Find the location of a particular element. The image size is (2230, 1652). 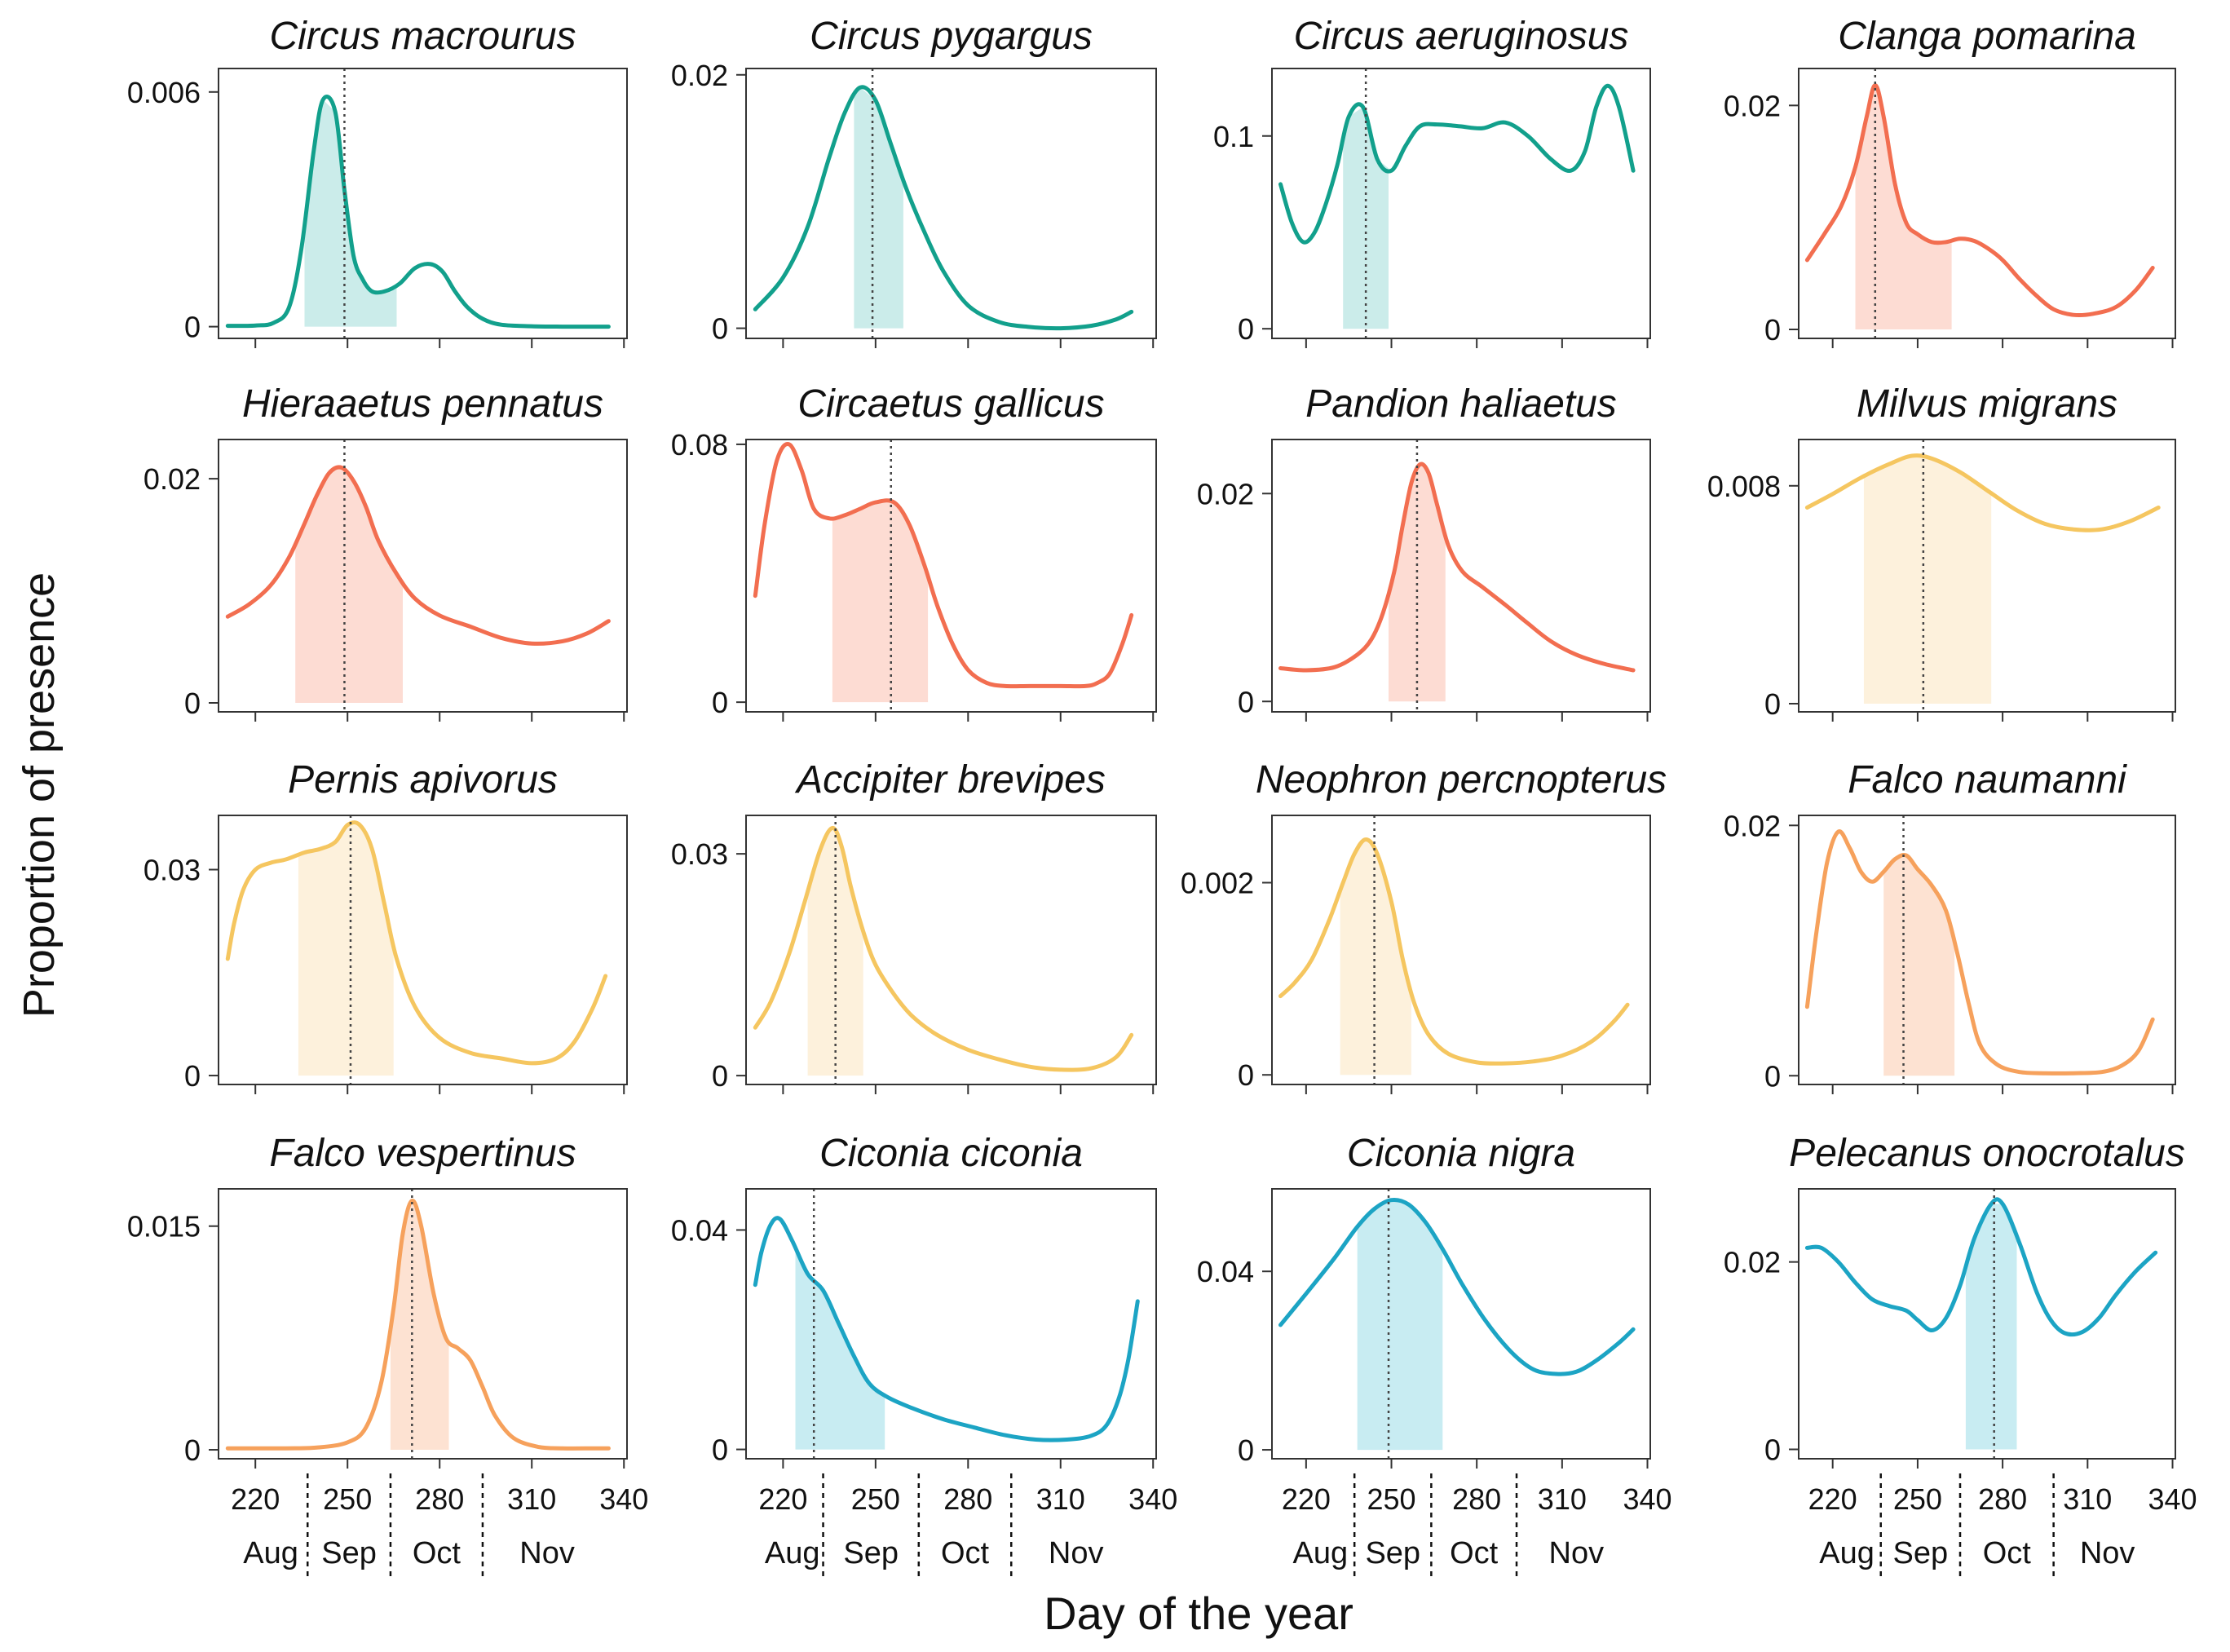

panel-pandion-haliaetus: Pandion haliaetus 0 0.02 is located at coordinates (1424, 552).